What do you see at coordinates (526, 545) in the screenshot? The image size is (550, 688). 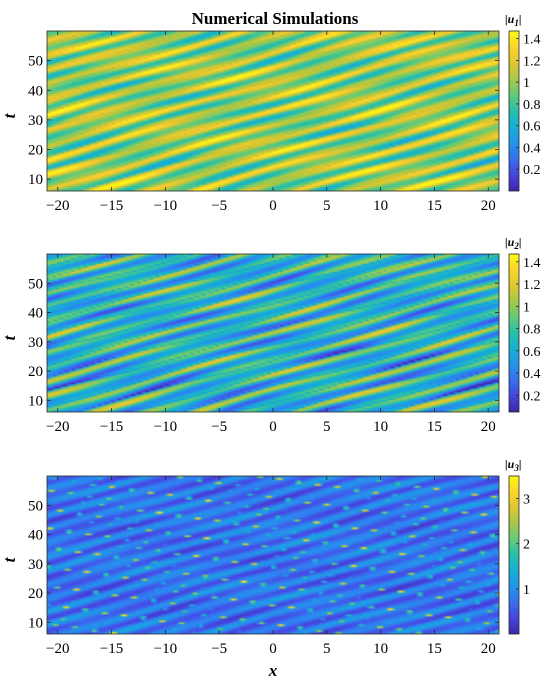 I see `colorbar-tick-label: 2` at bounding box center [526, 545].